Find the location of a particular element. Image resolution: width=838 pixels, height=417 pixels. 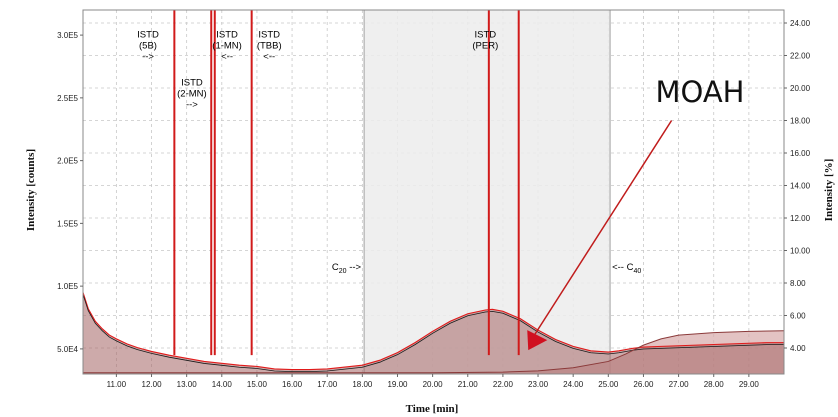

y-tick-label: 2.5E5 is located at coordinates (67, 98).